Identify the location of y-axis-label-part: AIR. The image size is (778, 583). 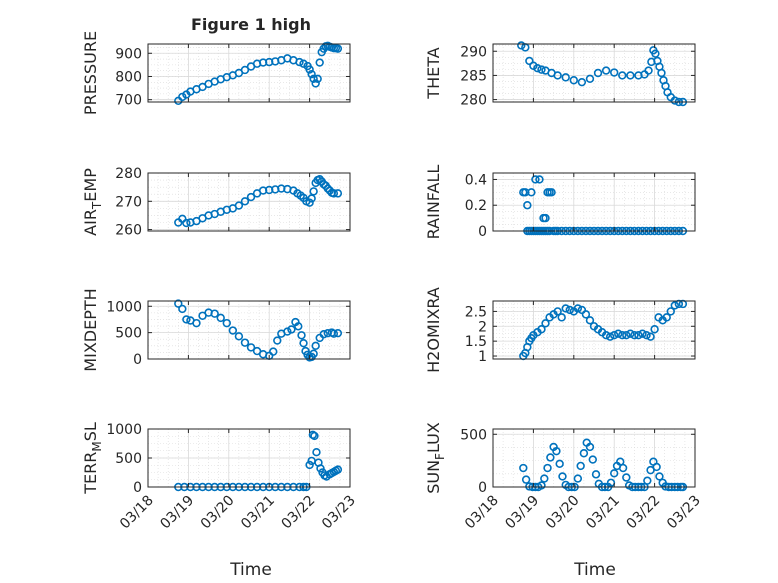
(90, 222).